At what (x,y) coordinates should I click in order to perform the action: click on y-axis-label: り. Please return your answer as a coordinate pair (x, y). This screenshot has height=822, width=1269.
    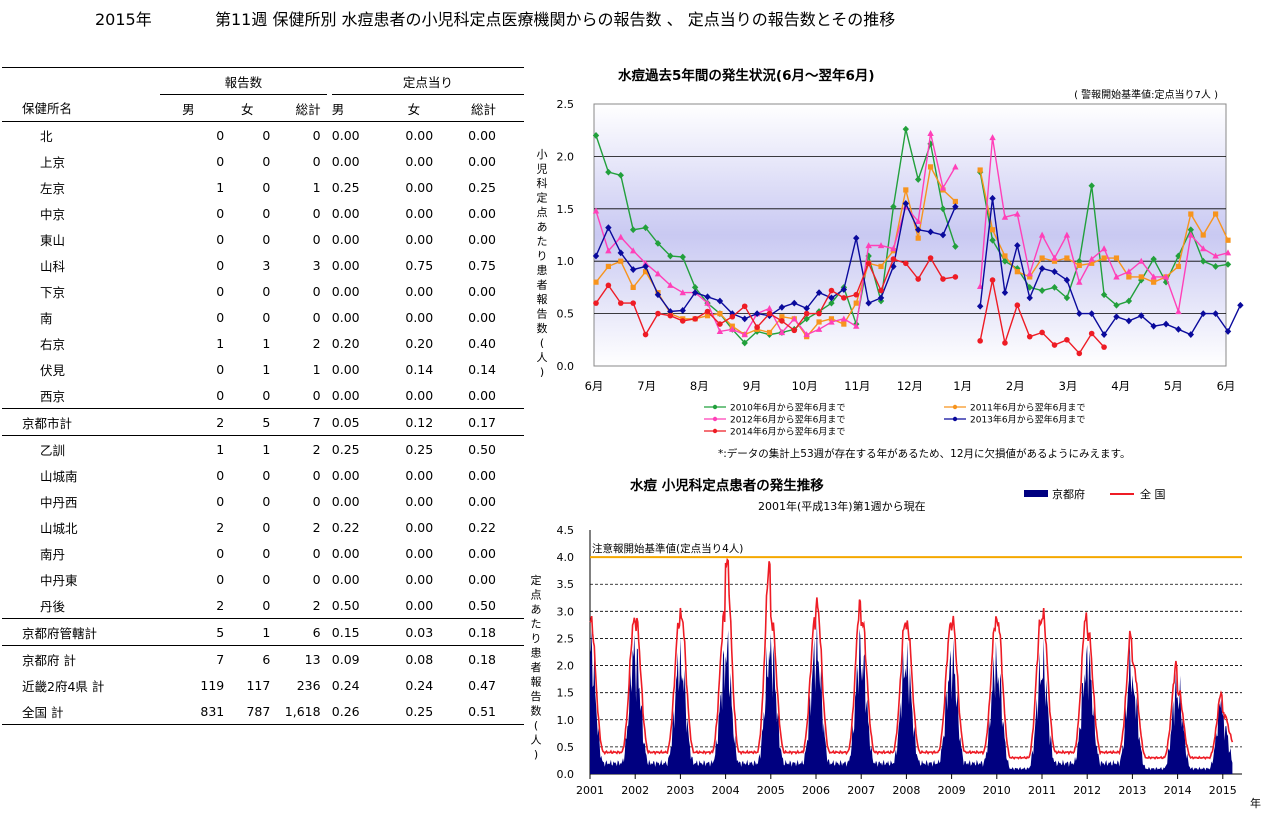
    Looking at the image, I should click on (536, 638).